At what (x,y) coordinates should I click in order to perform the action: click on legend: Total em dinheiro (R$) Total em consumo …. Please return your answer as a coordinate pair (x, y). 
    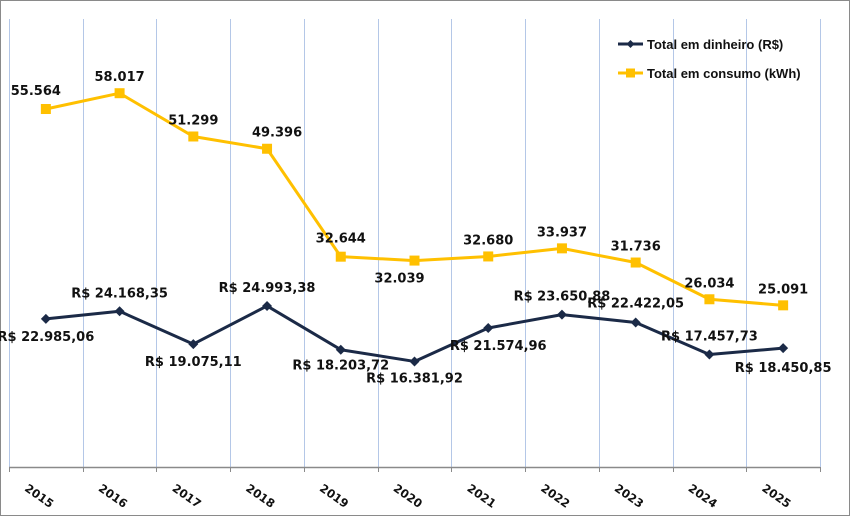
    Looking at the image, I should click on (709, 59).